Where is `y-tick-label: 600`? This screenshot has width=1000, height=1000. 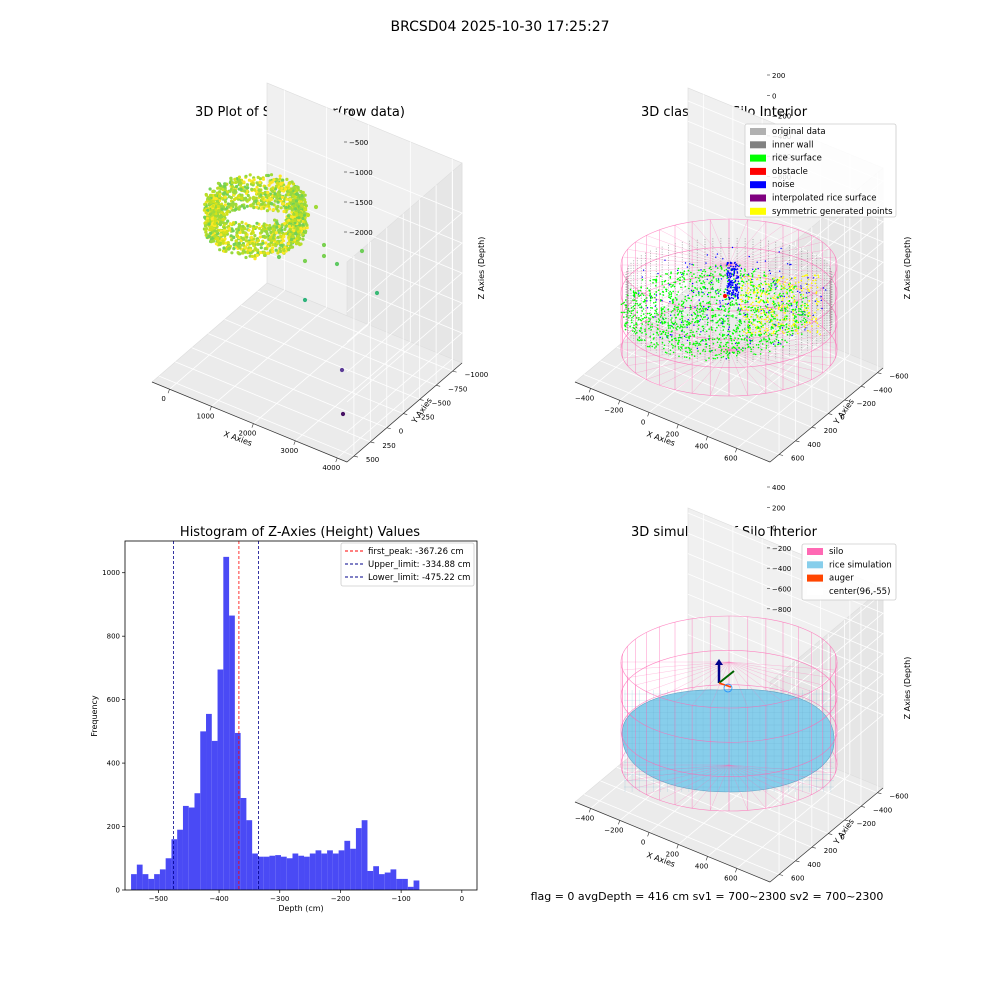 y-tick-label: 600 is located at coordinates (797, 878).